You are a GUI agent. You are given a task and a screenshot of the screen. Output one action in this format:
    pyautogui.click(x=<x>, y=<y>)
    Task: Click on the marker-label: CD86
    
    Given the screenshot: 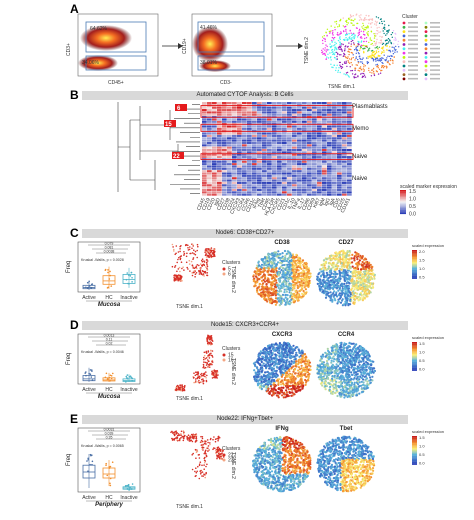 What is the action you would take?
    pyautogui.click(x=306, y=204)
    